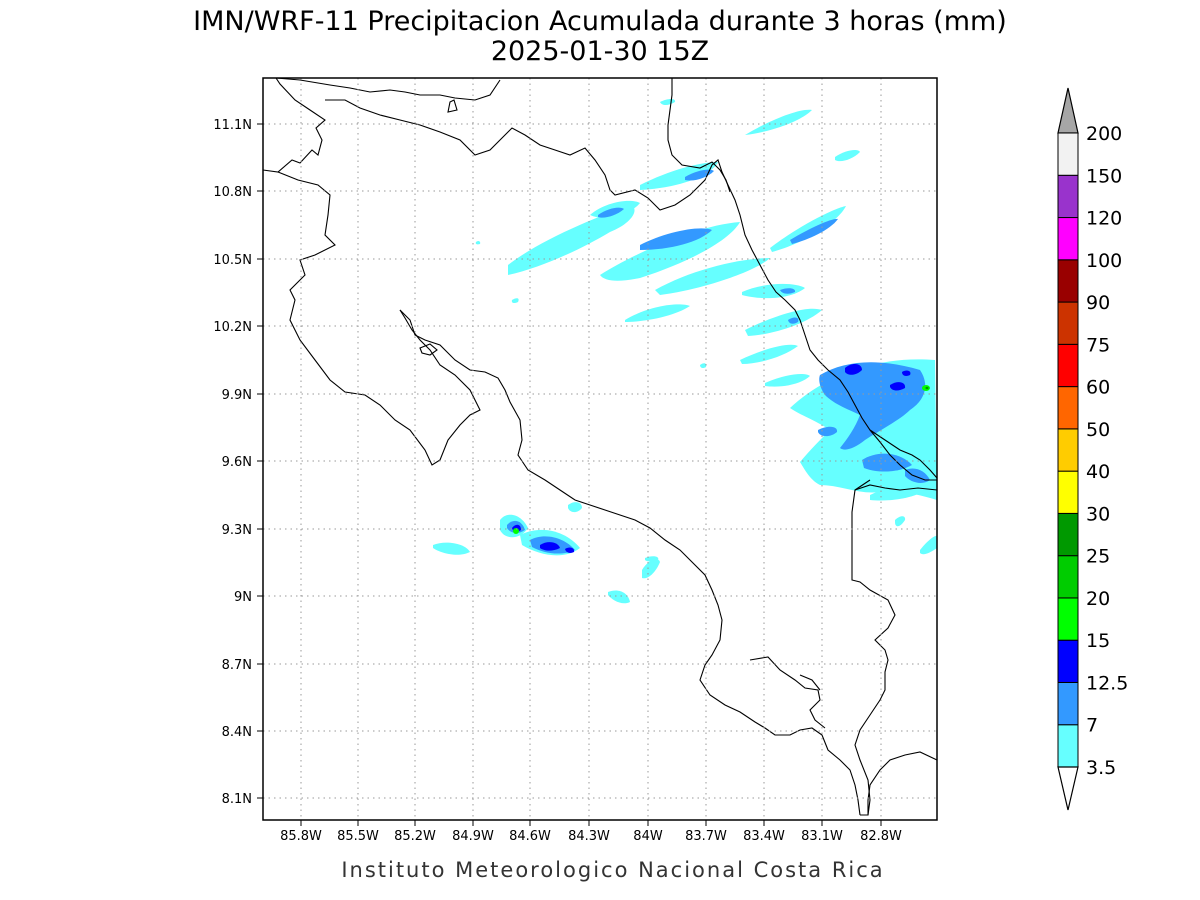 The image size is (1200, 900). Describe the element at coordinates (1104, 219) in the screenshot. I see `colorbar-label: 120` at that location.